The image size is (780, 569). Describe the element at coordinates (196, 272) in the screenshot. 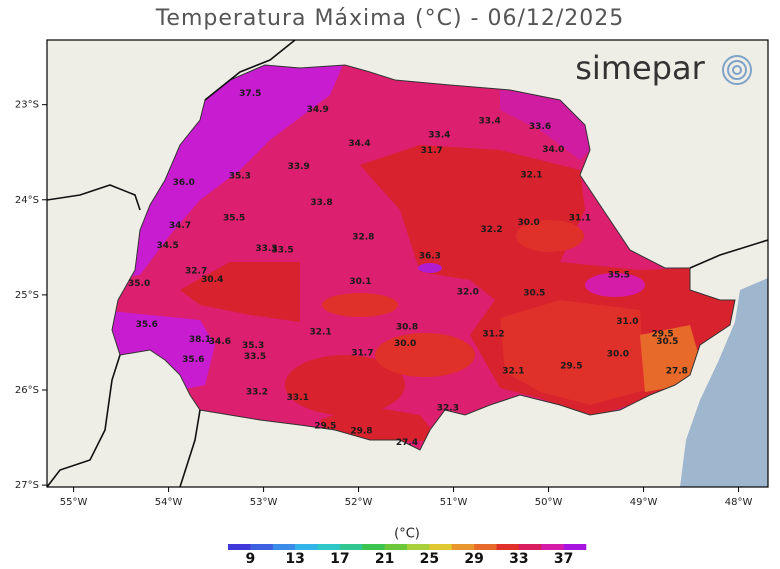

I see `station-value: 32.7` at that location.